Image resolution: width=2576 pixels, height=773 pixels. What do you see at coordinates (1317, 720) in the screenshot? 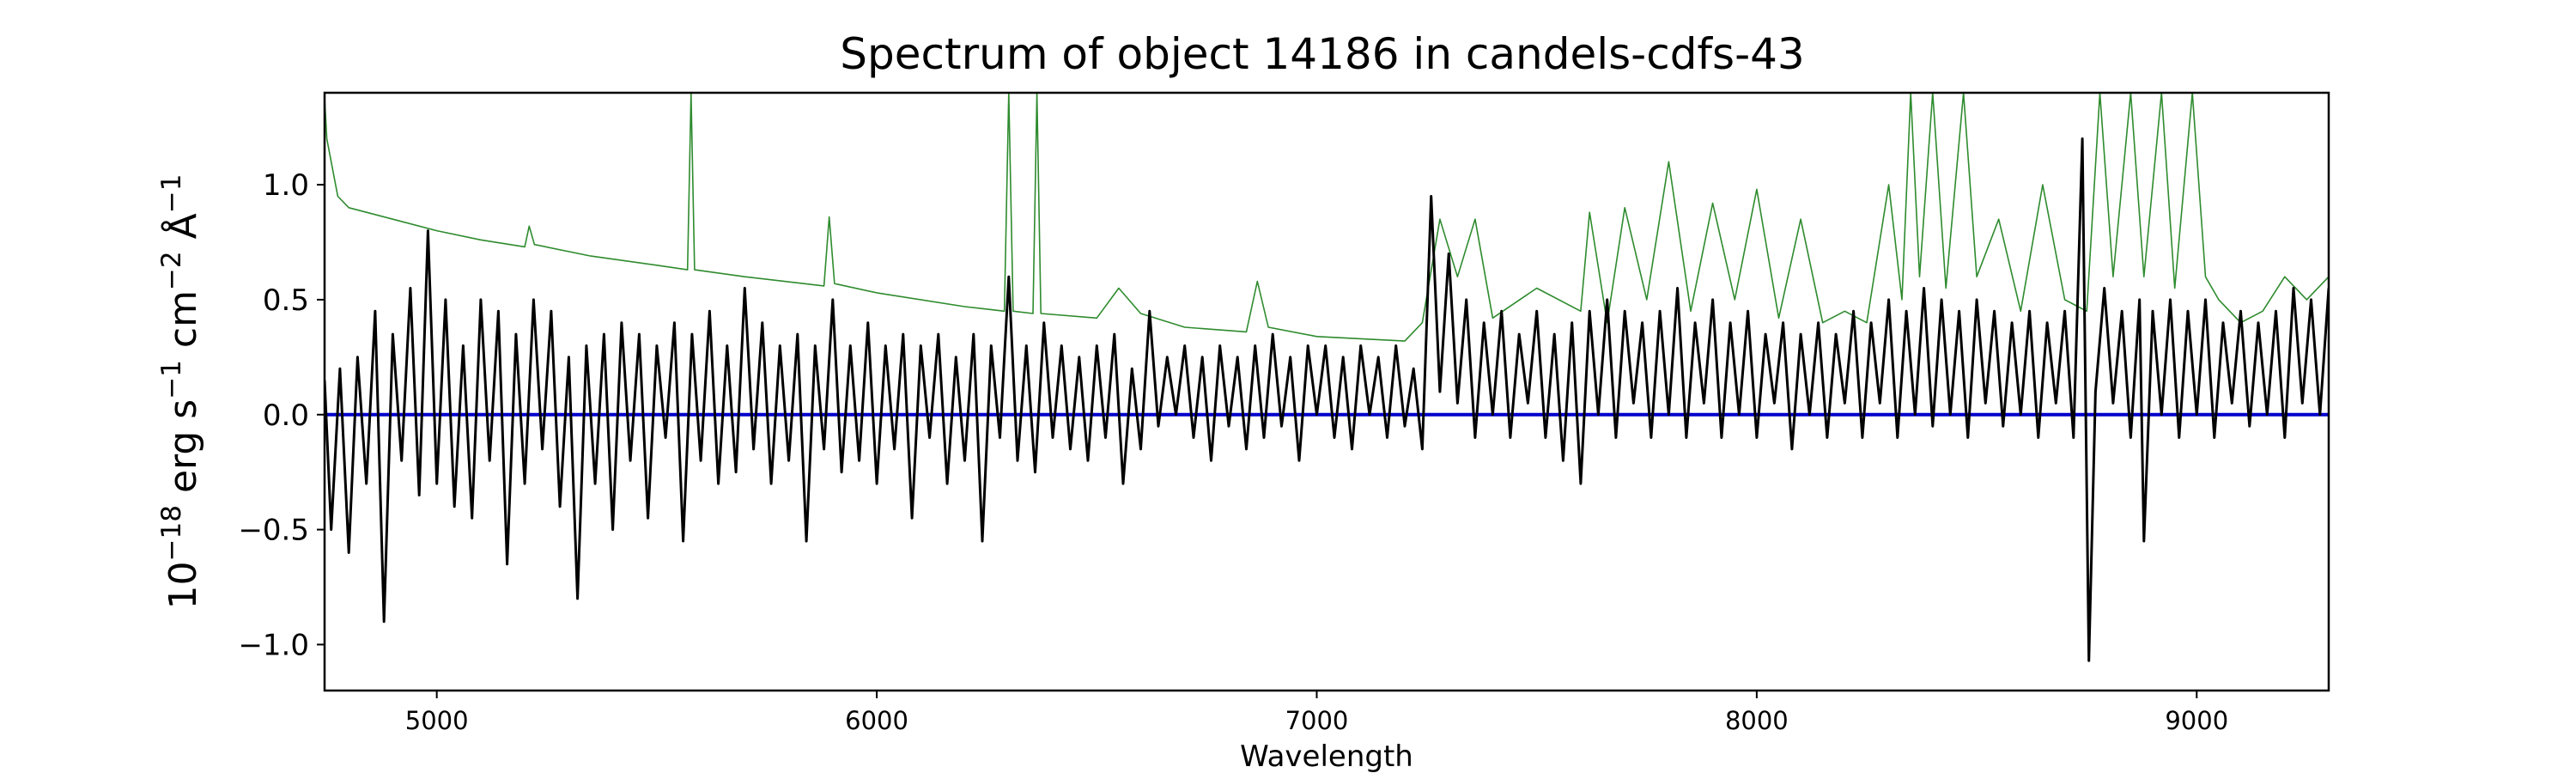
I see `x-tick-label: 7000` at bounding box center [1317, 720].